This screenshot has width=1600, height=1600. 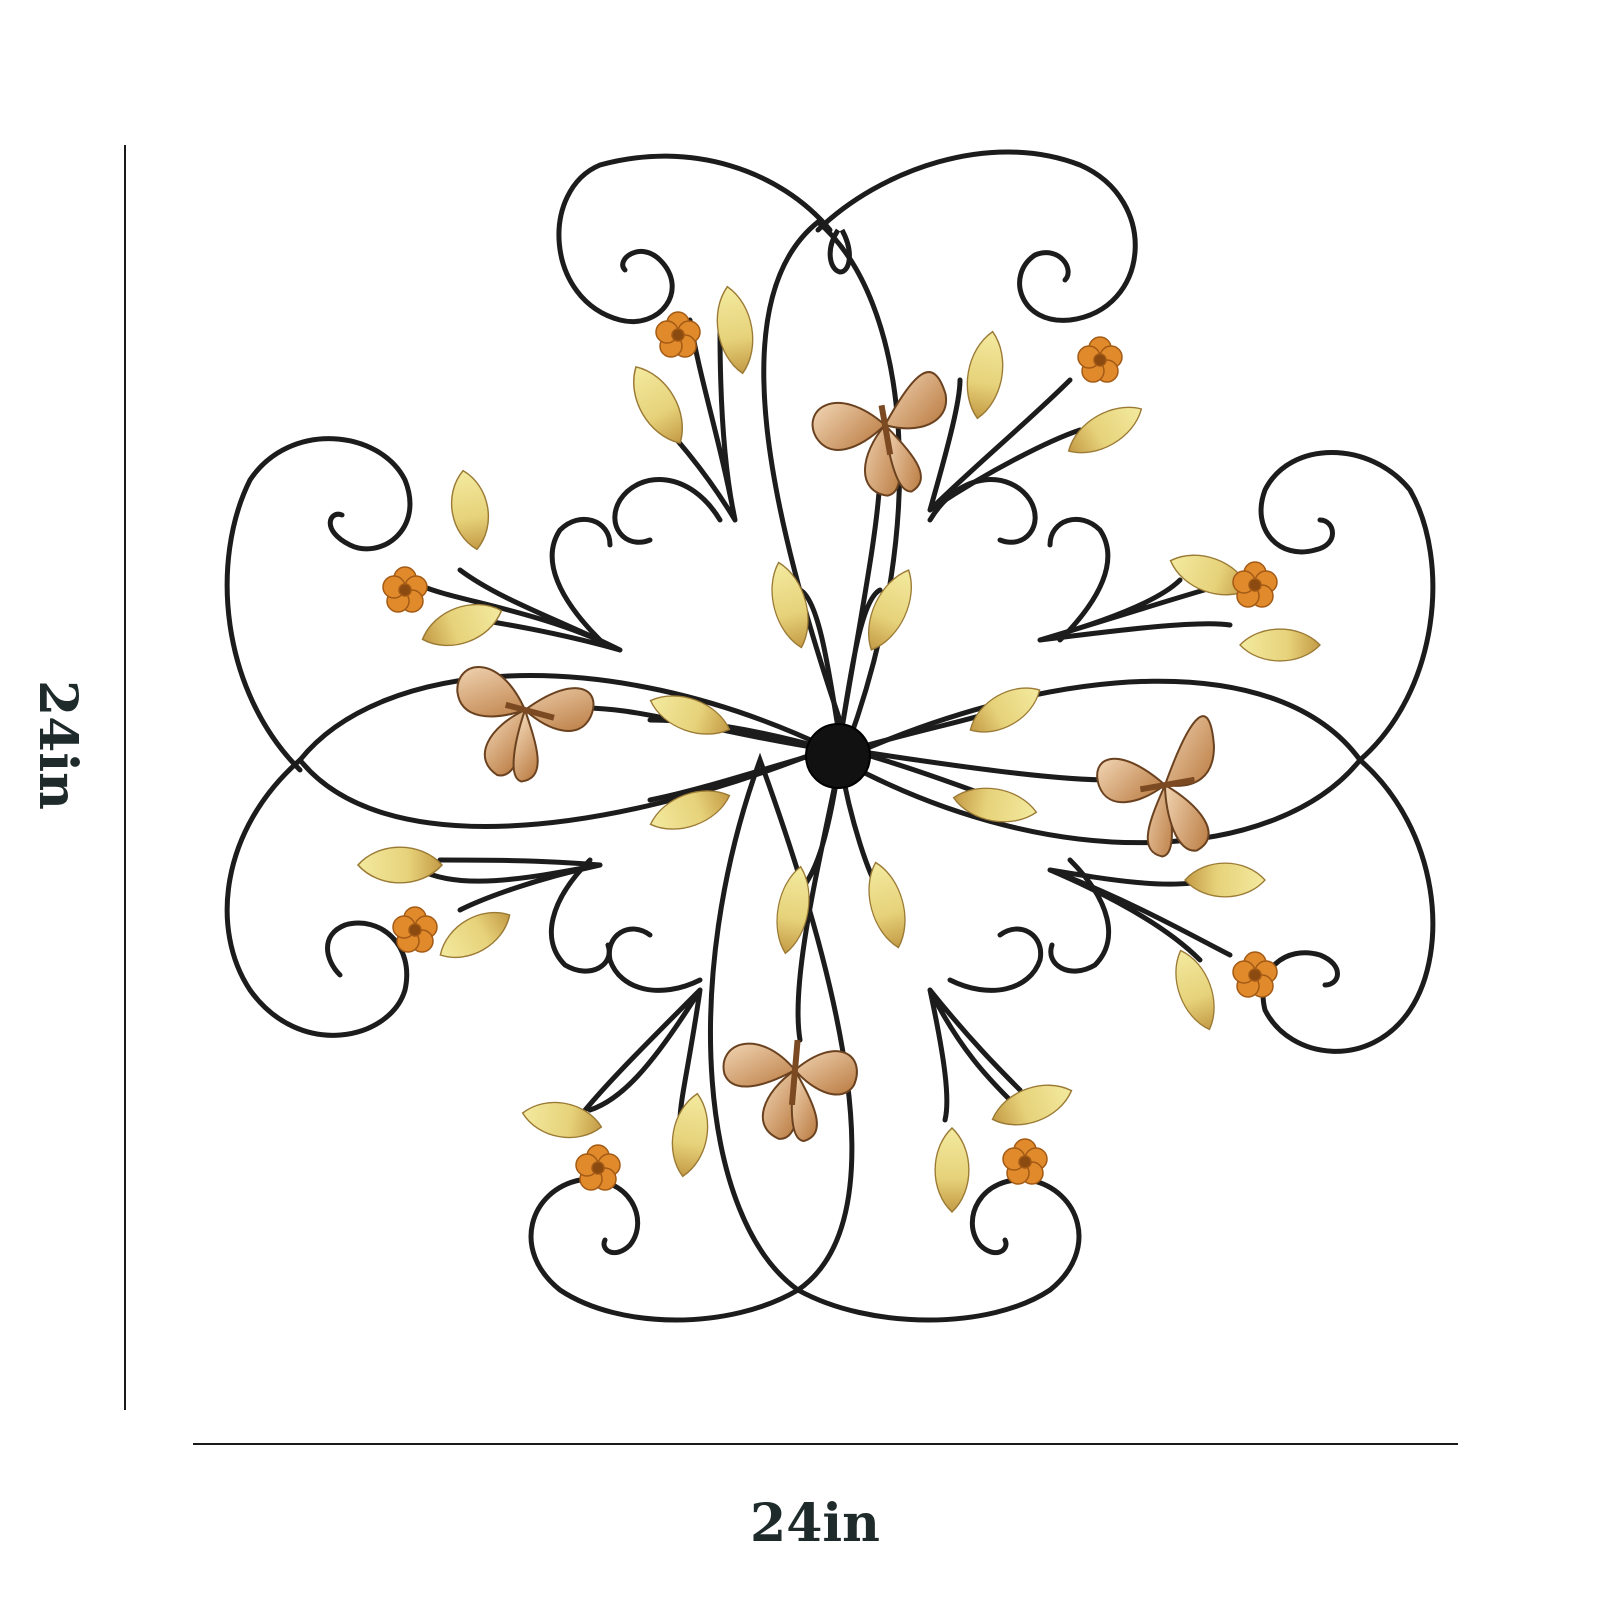 I want to click on stems-bottom-left, so click(x=635, y=1060).